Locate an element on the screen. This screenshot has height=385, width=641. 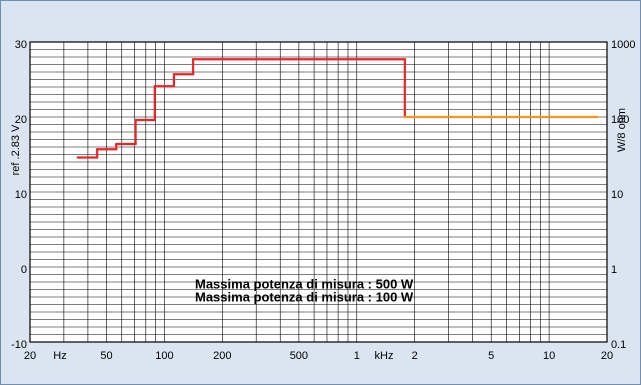
y-axis-title: ref .2.83 V is located at coordinates (16, 149).